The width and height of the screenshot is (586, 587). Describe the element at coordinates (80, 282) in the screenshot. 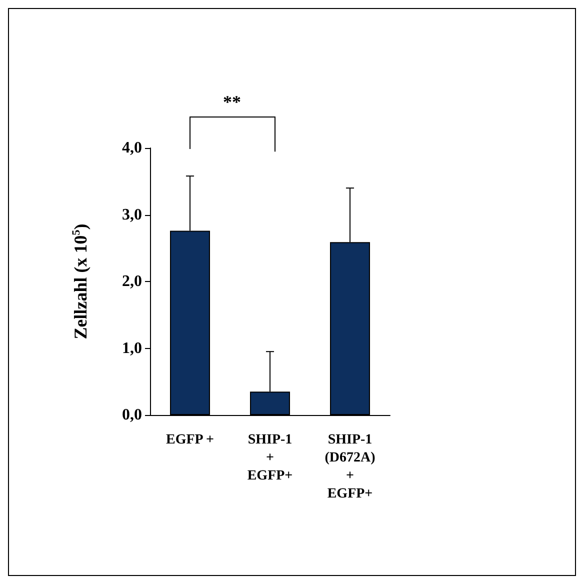

I see `y-axis-title: Zellzahl (x 105)` at that location.